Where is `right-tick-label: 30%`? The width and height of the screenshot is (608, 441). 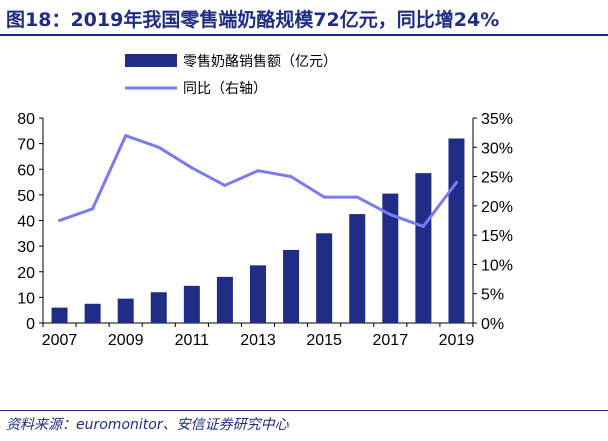 right-tick-label: 30% is located at coordinates (497, 148).